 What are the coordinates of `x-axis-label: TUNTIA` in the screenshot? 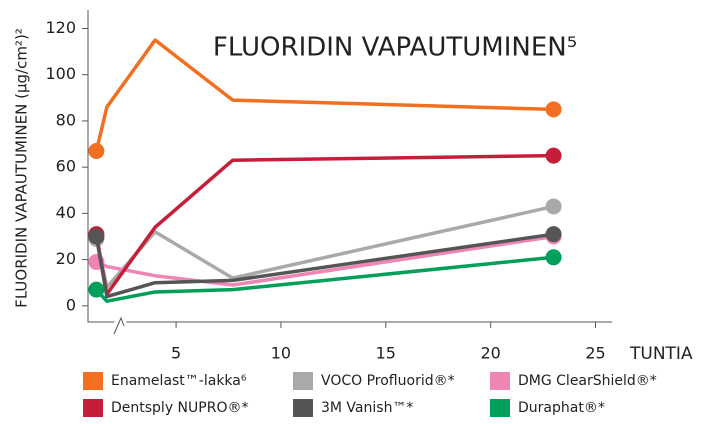 It's located at (661, 354).